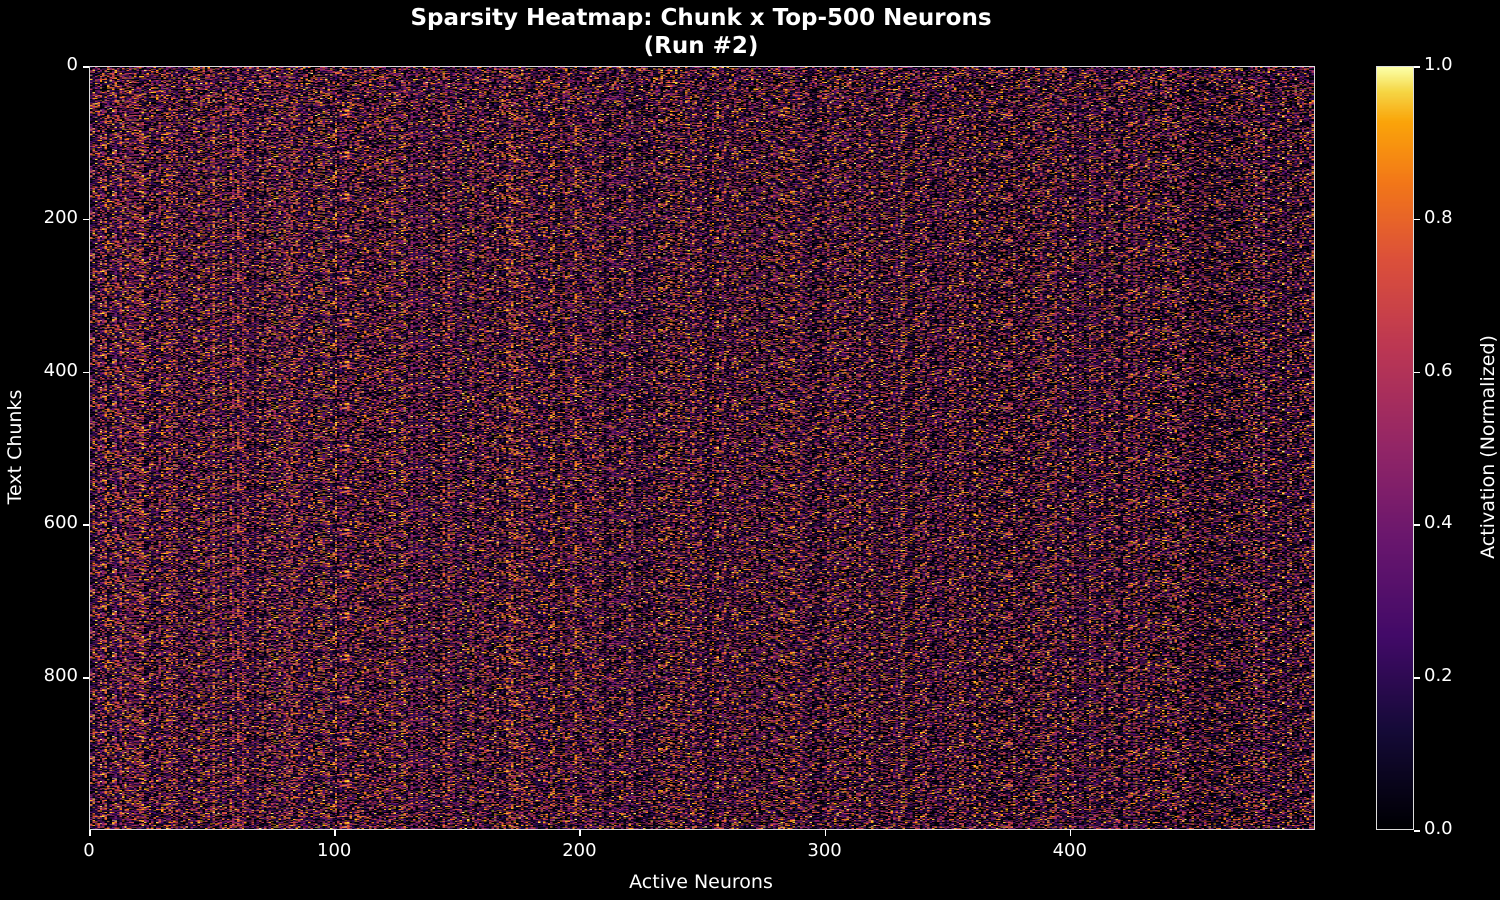 Image resolution: width=1500 pixels, height=900 pixels. I want to click on colorbar-tick-label: 0.6, so click(1438, 370).